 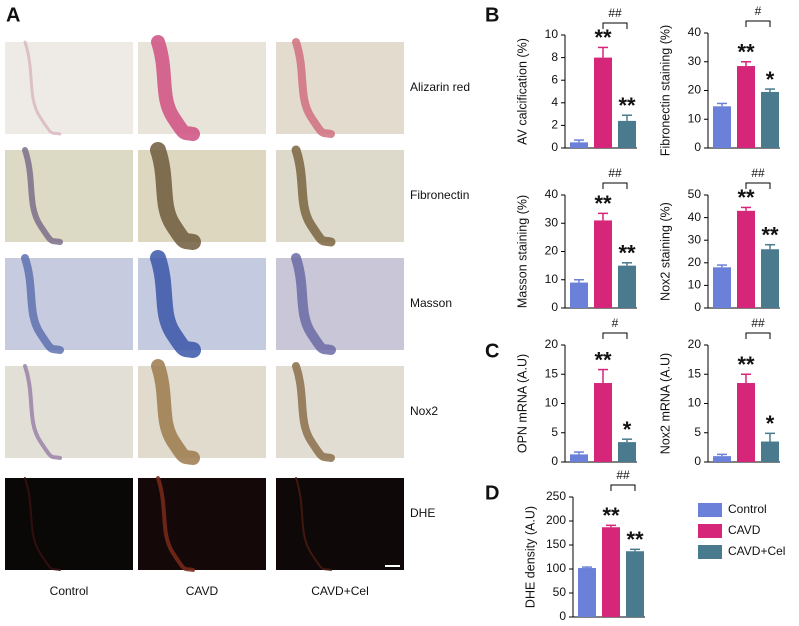 What do you see at coordinates (695, 373) in the screenshot?
I see `y-tick-label: 15` at bounding box center [695, 373].